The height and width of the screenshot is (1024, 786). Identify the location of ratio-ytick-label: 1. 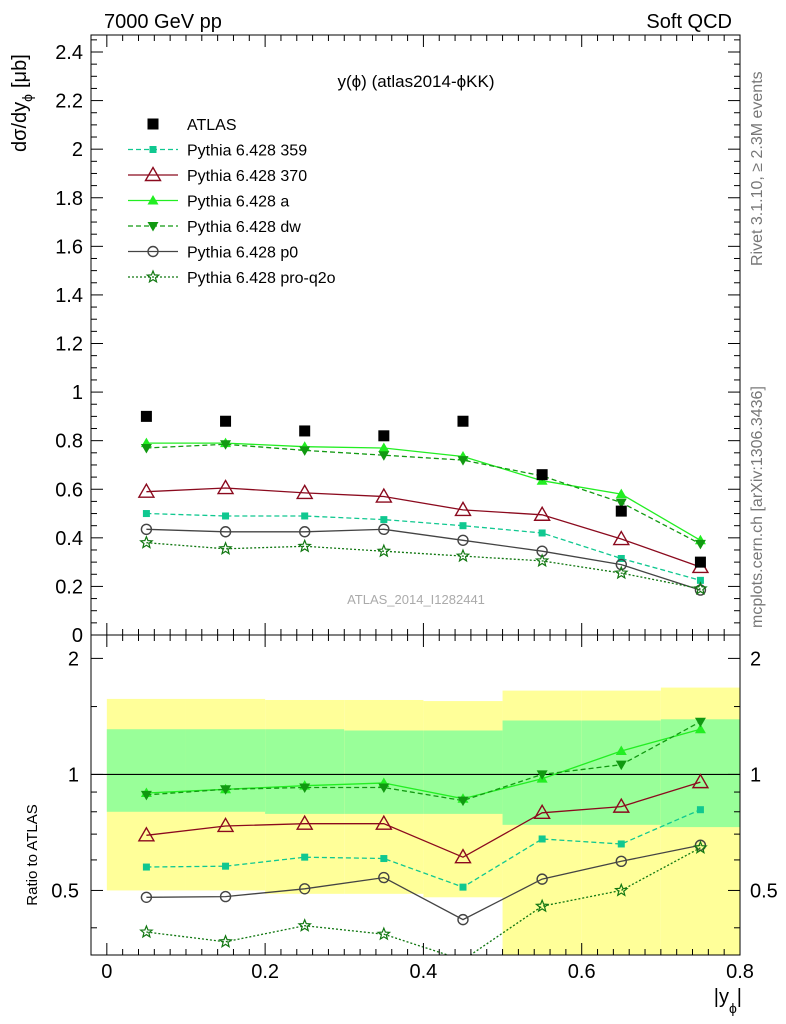
(73, 775).